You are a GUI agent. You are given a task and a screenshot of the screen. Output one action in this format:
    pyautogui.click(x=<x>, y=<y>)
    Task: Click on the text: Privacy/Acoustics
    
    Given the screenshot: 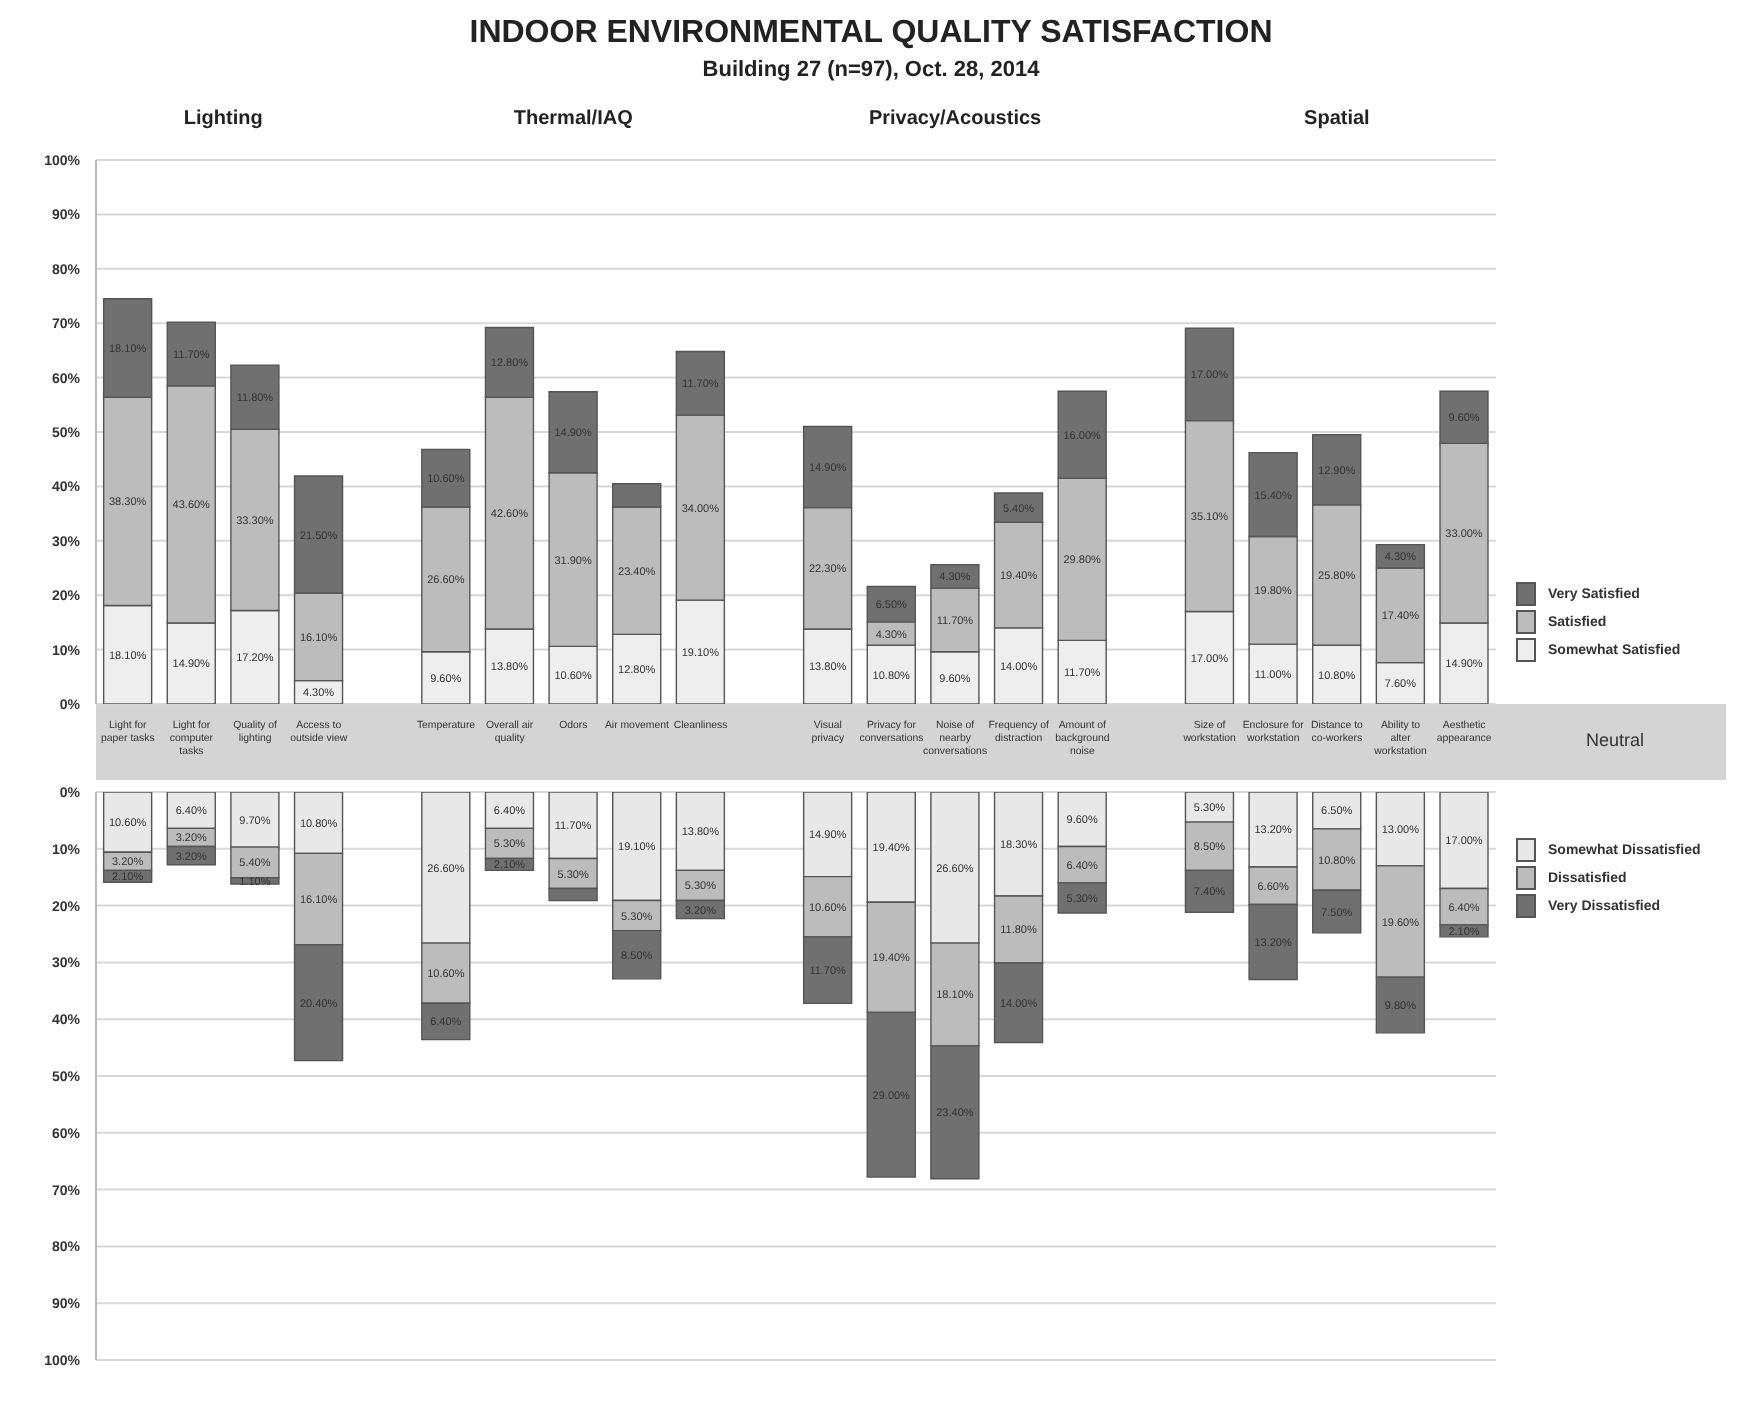 What is the action you would take?
    pyautogui.click(x=955, y=119)
    